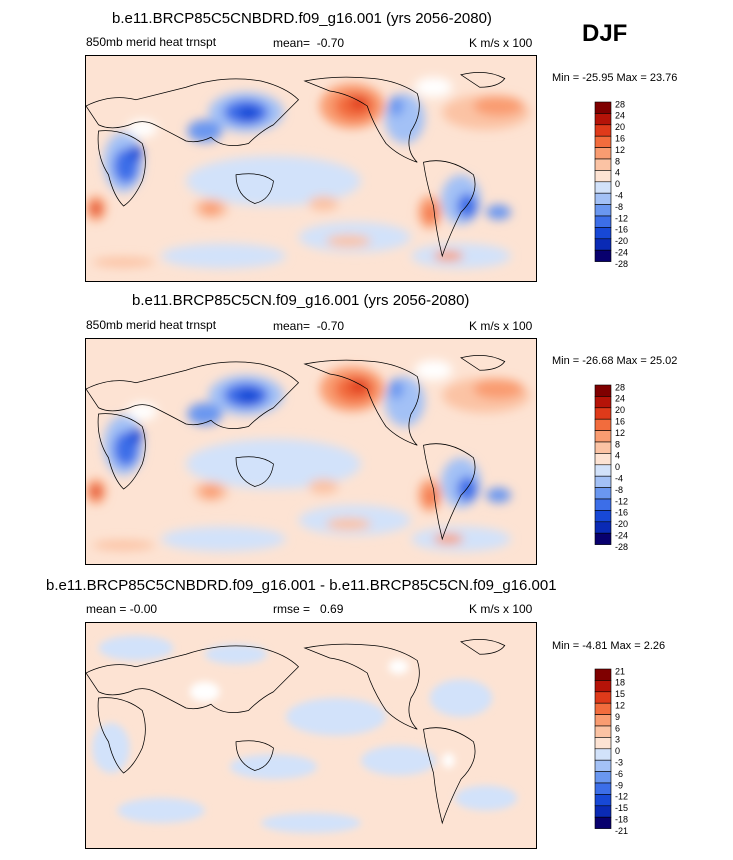  Describe the element at coordinates (583, 78) in the screenshot. I see `panel-1-min: Min = -25.95` at that location.